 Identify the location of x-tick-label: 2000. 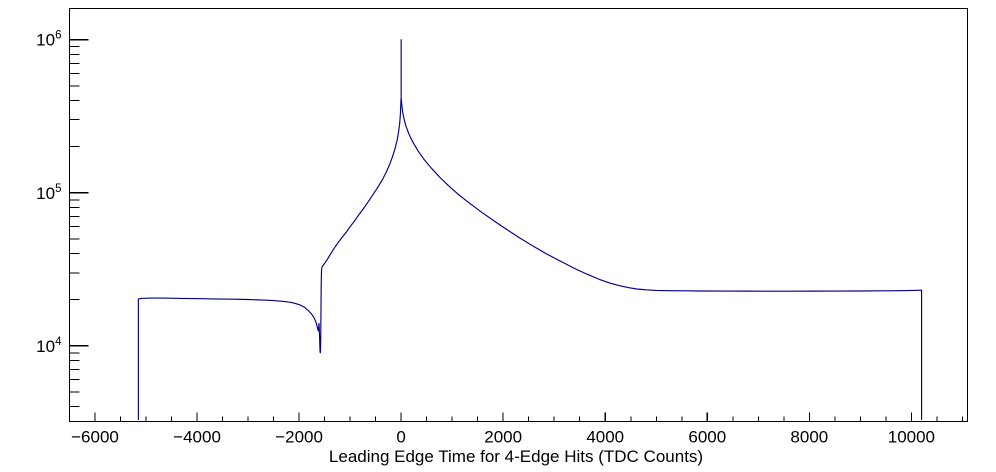
(503, 437).